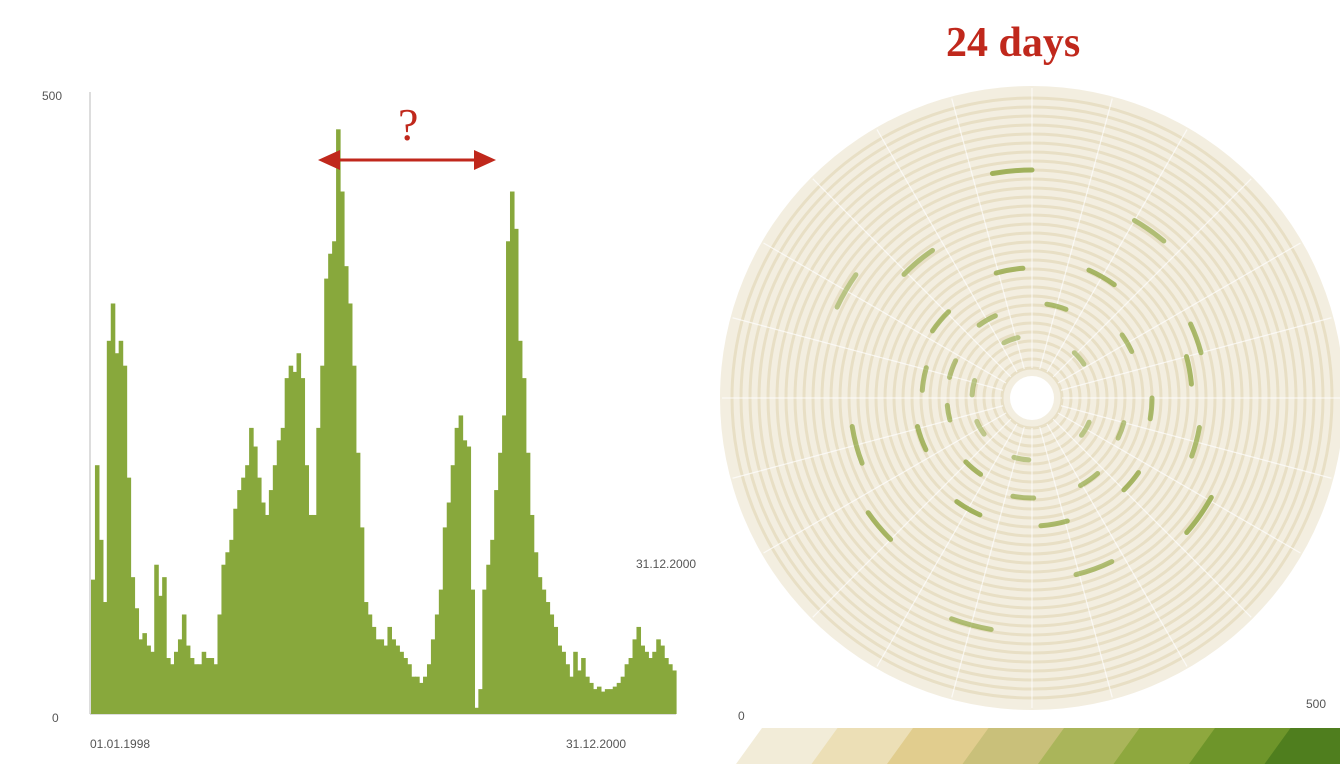 The height and width of the screenshot is (764, 1340). I want to click on legend-min-label: 0, so click(741, 716).